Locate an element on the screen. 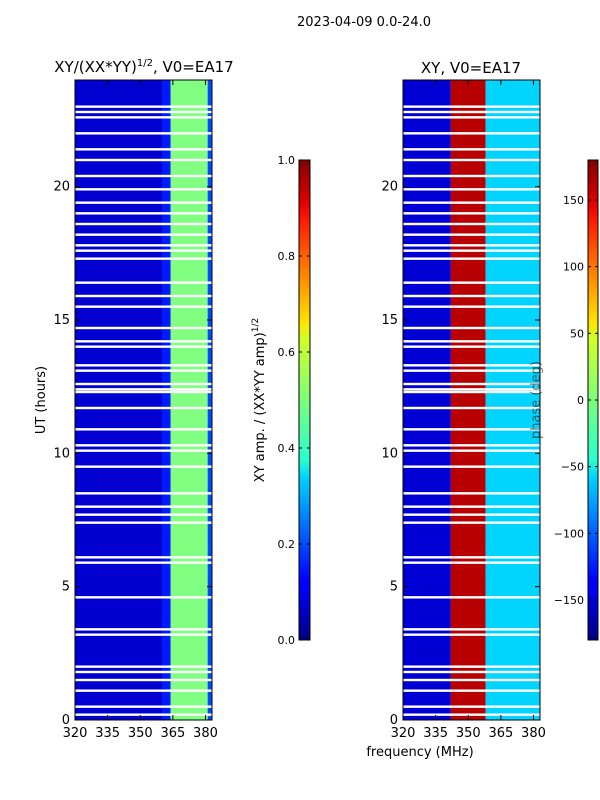 The height and width of the screenshot is (800, 600). phase-colorbar-label: phase (deg) is located at coordinates (536, 400).